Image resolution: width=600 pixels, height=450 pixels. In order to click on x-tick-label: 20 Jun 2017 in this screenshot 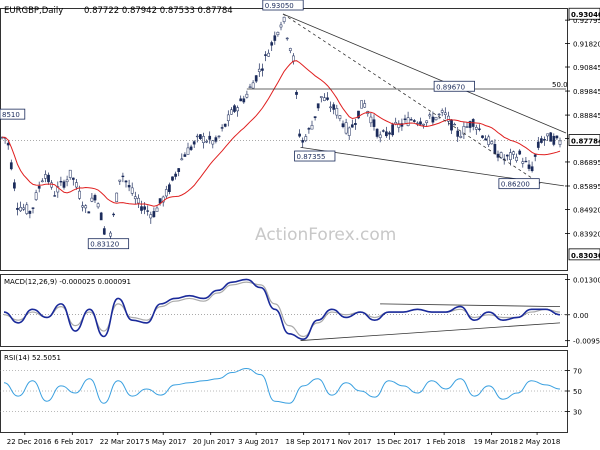, I will do `click(214, 442)`.